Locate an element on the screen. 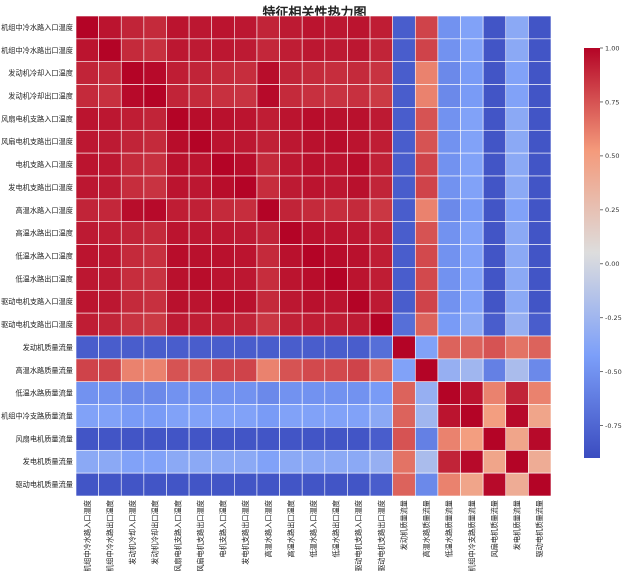  y-tick-label: 高温水路入口温度 is located at coordinates (44, 210).